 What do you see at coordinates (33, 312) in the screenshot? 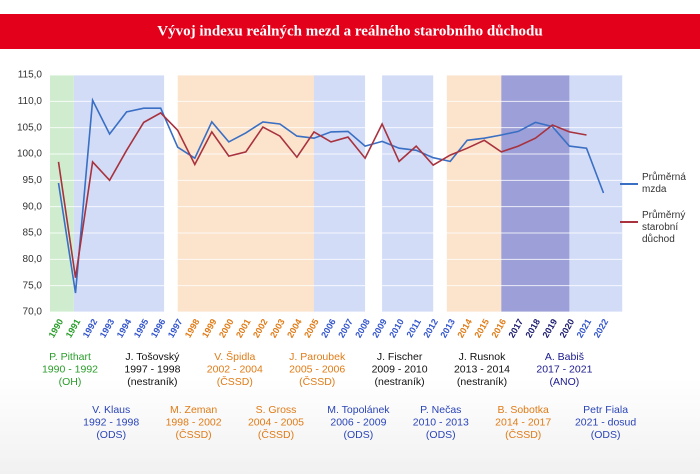
I see `y-tick-label: 70,0` at bounding box center [33, 312].